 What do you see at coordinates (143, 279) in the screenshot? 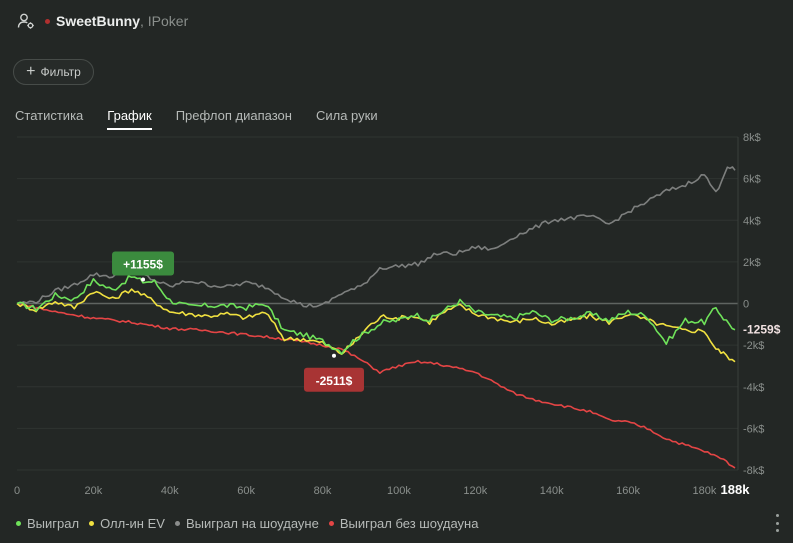
I see `max-point` at bounding box center [143, 279].